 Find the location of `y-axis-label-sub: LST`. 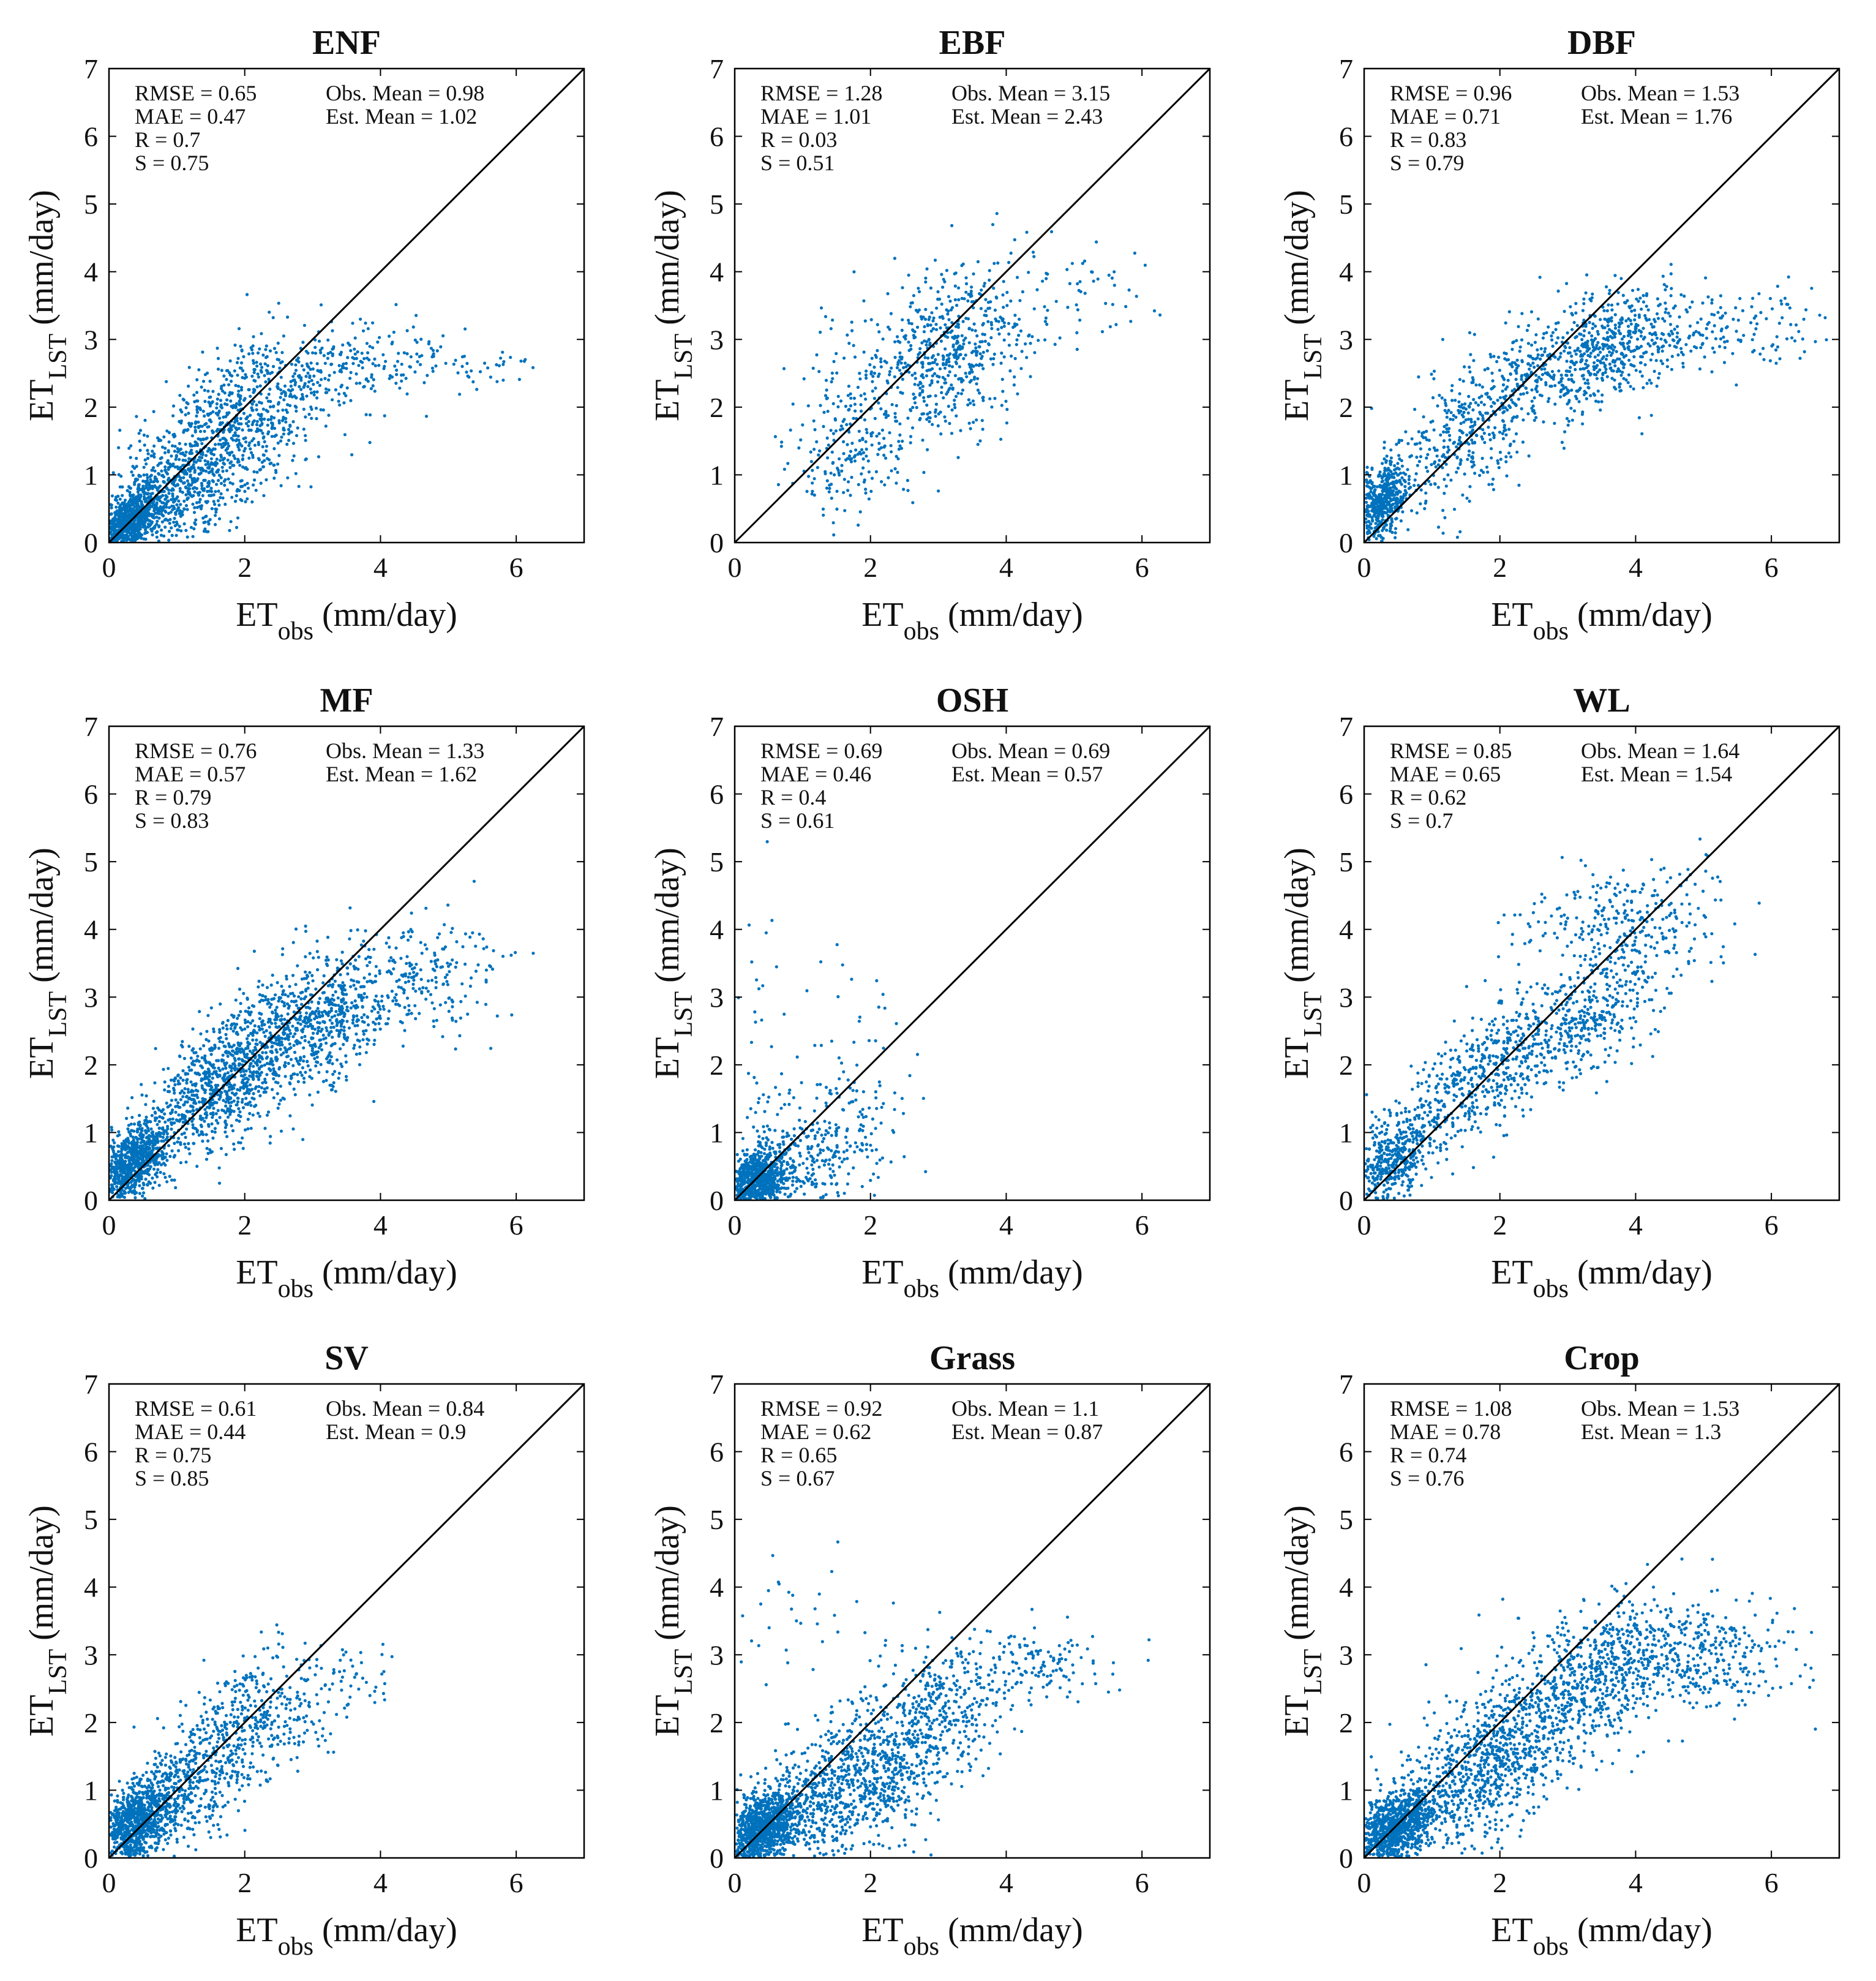

y-axis-label-sub: LST is located at coordinates (1313, 357).